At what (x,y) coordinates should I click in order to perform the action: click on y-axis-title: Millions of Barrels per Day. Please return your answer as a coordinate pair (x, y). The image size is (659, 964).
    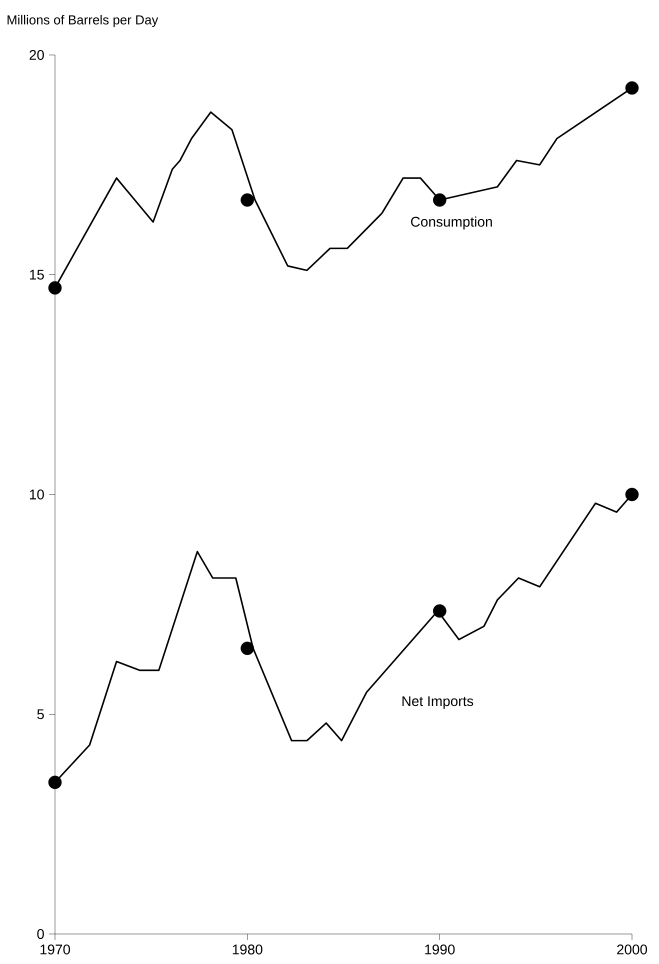
    Looking at the image, I should click on (83, 21).